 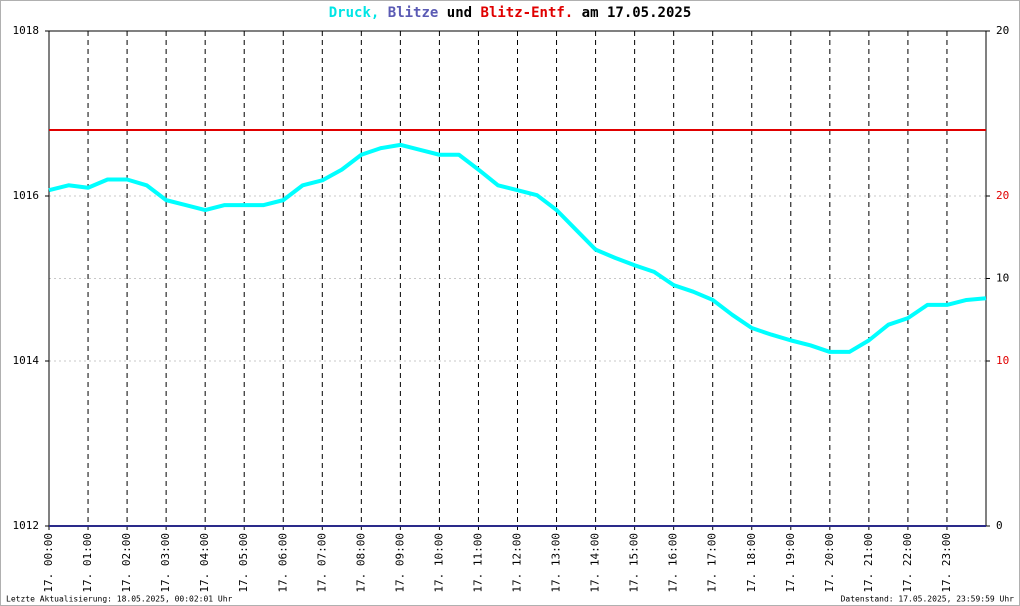 What do you see at coordinates (87, 563) in the screenshot?
I see `x-tick-label: 17. 01:00` at bounding box center [87, 563].